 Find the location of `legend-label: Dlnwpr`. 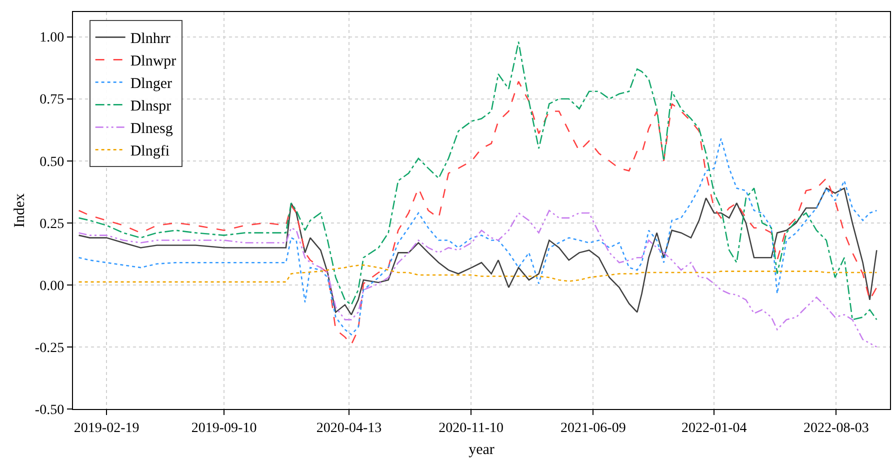

legend-label: Dlnwpr is located at coordinates (153, 62).